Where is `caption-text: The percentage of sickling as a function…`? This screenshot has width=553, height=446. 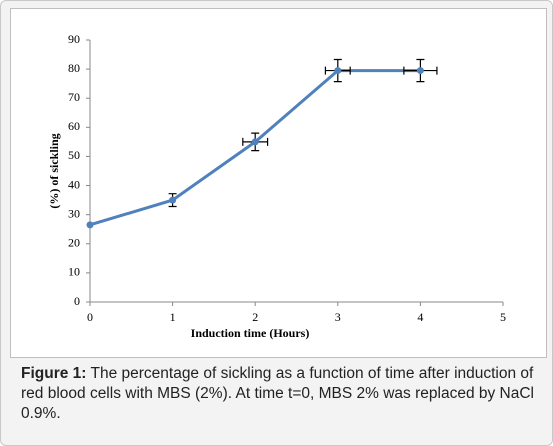 caption-text: The percentage of sickling as a function… is located at coordinates (277, 393).